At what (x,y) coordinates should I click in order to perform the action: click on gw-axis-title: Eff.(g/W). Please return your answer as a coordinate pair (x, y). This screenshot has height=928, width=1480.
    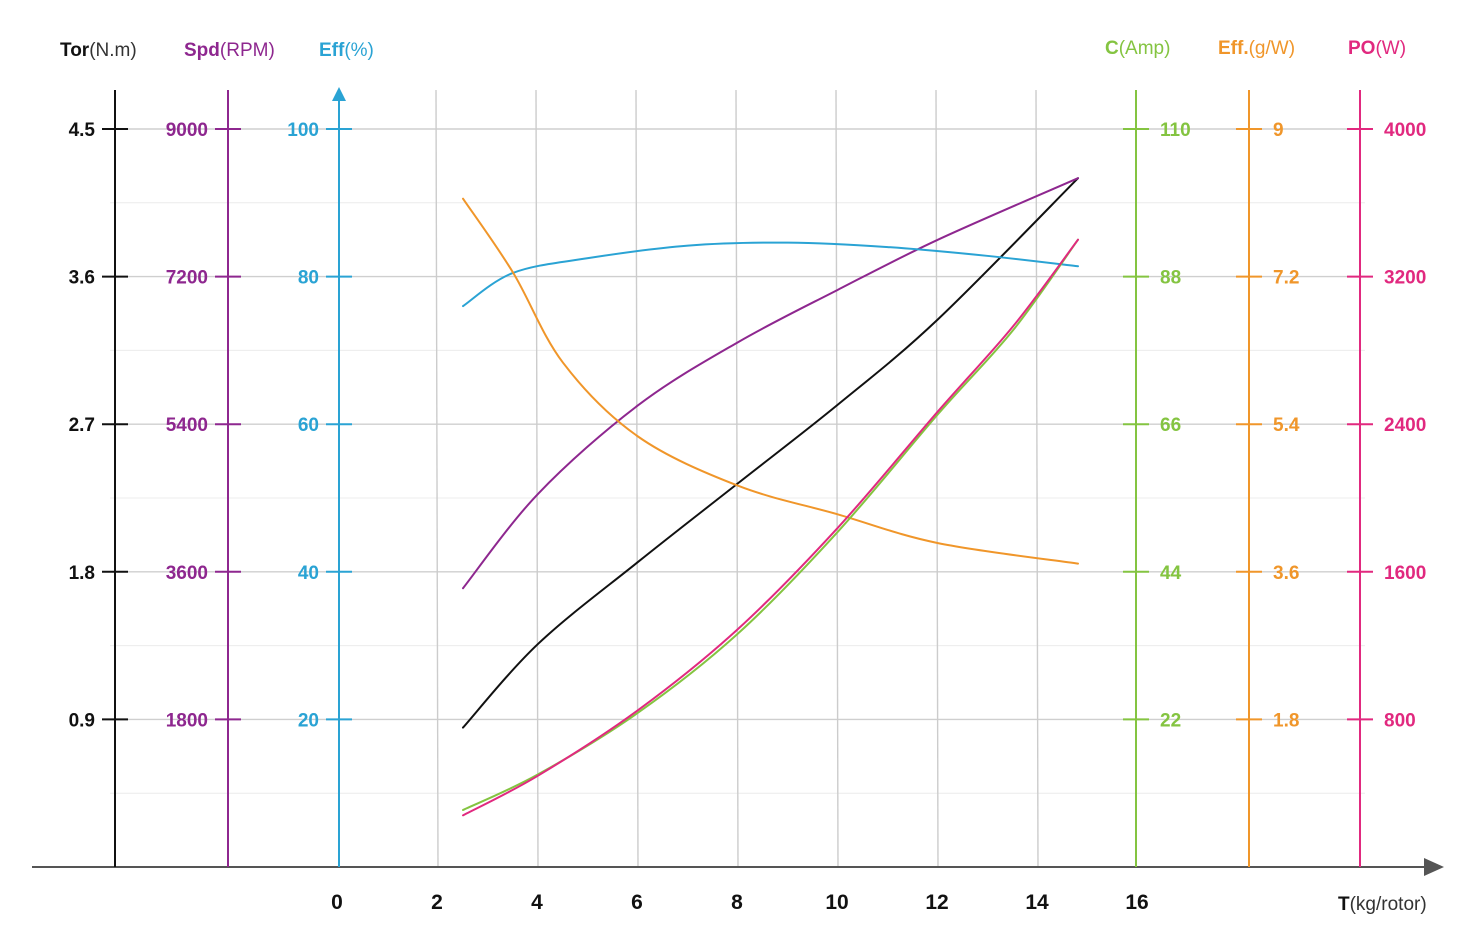
    Looking at the image, I should click on (1256, 48).